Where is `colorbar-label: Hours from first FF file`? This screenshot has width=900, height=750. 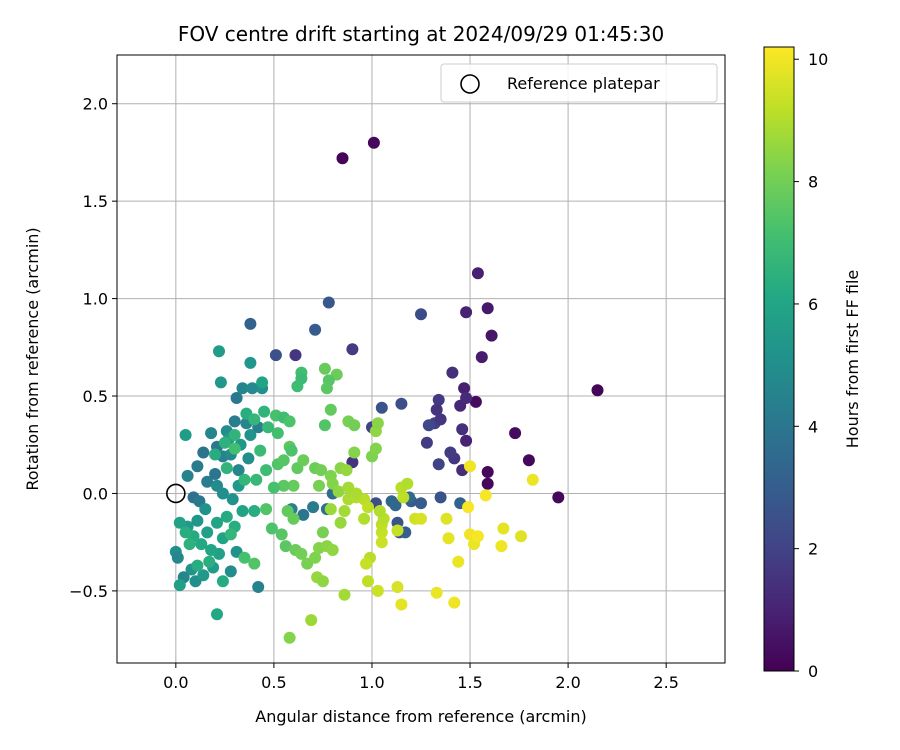
colorbar-label: Hours from first FF file is located at coordinates (852, 359).